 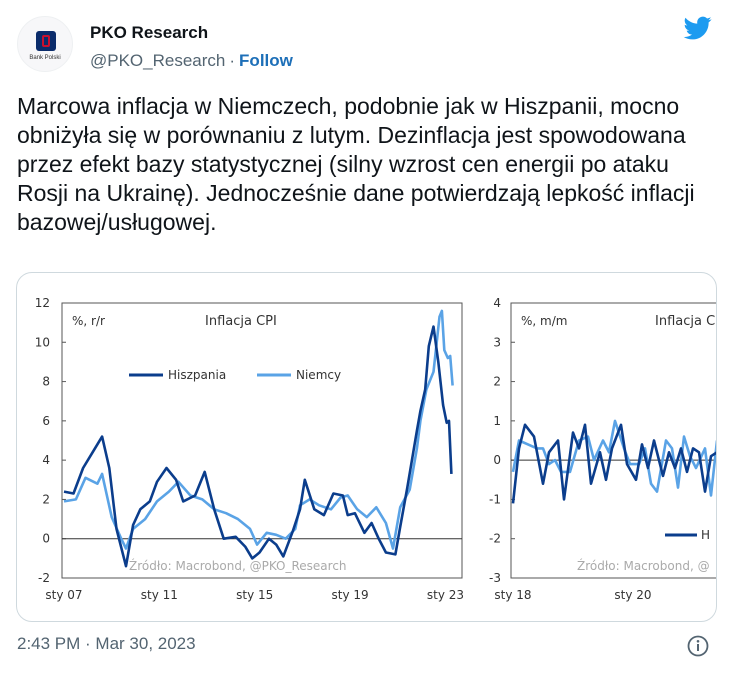 I want to click on follow-button: Follow, so click(x=266, y=60).